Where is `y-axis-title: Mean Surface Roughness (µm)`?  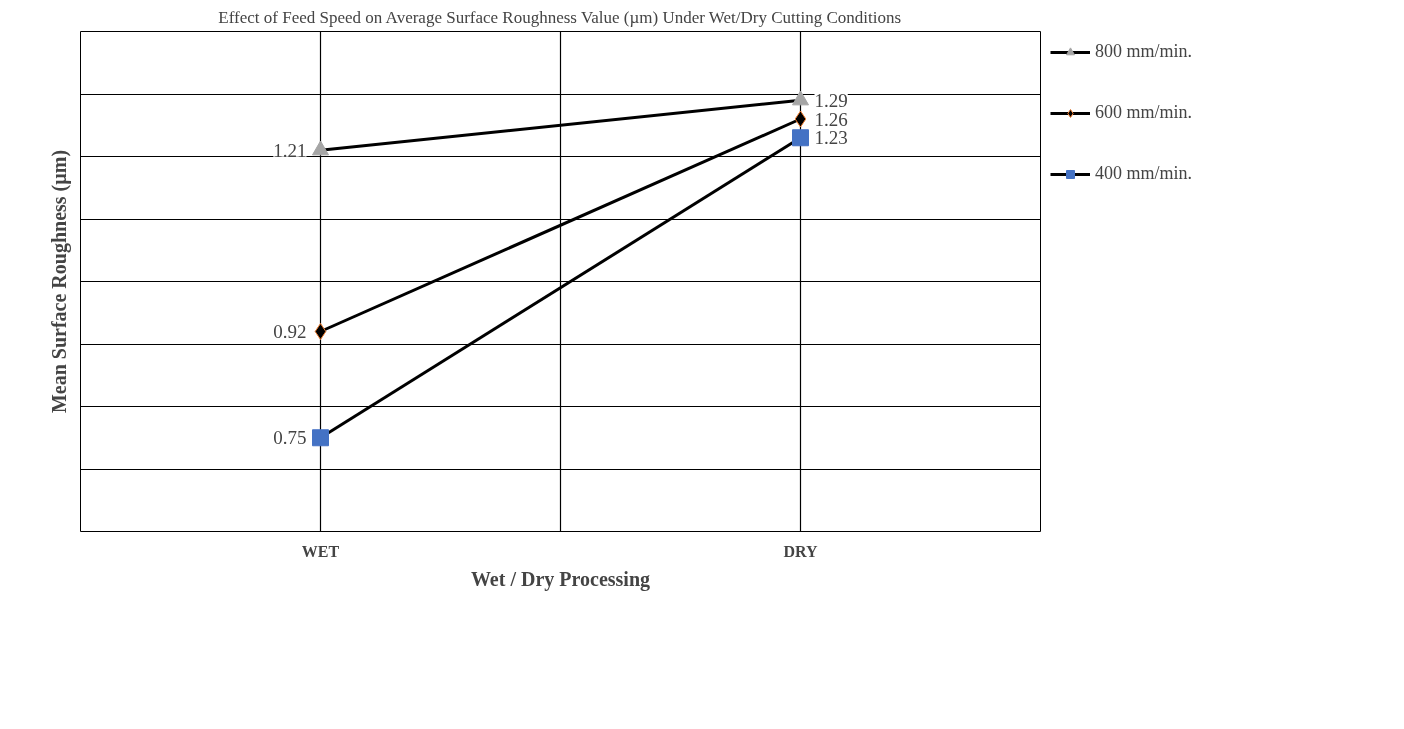
y-axis-title: Mean Surface Roughness (µm) is located at coordinates (59, 281).